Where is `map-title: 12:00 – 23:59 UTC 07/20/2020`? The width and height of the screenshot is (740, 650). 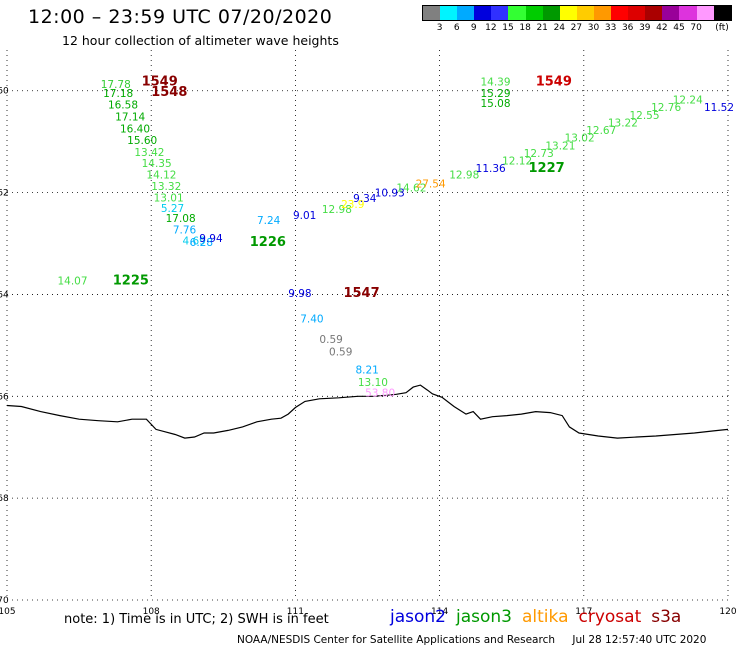 map-title: 12:00 – 23:59 UTC 07/20/2020 is located at coordinates (180, 17).